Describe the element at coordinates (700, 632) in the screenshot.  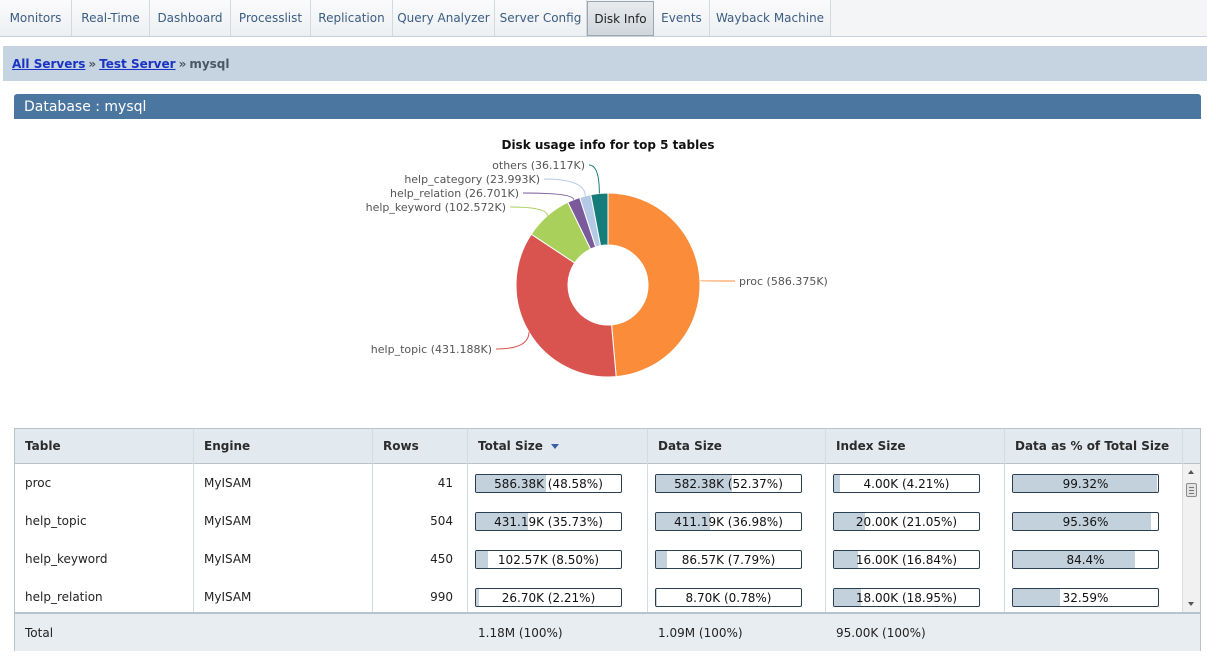
I see `footer-data-size: 1.09M (100%)` at that location.